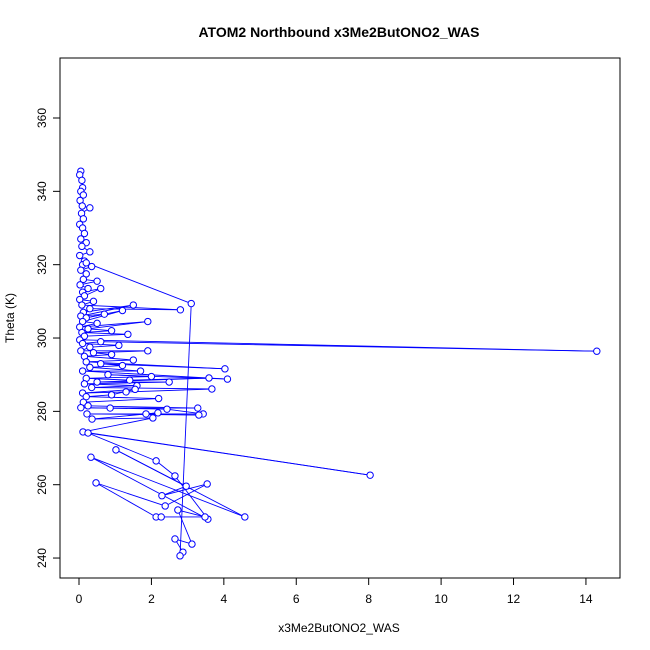 The image size is (650, 650). I want to click on x-tick-label: 6, so click(296, 599).